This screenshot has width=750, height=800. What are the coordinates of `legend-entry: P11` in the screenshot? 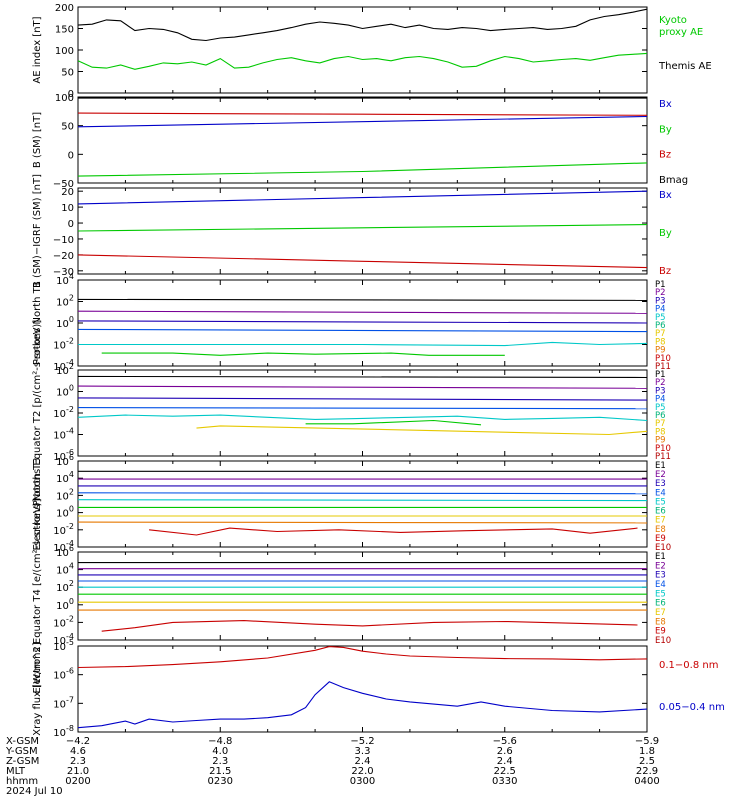 It's located at (663, 457).